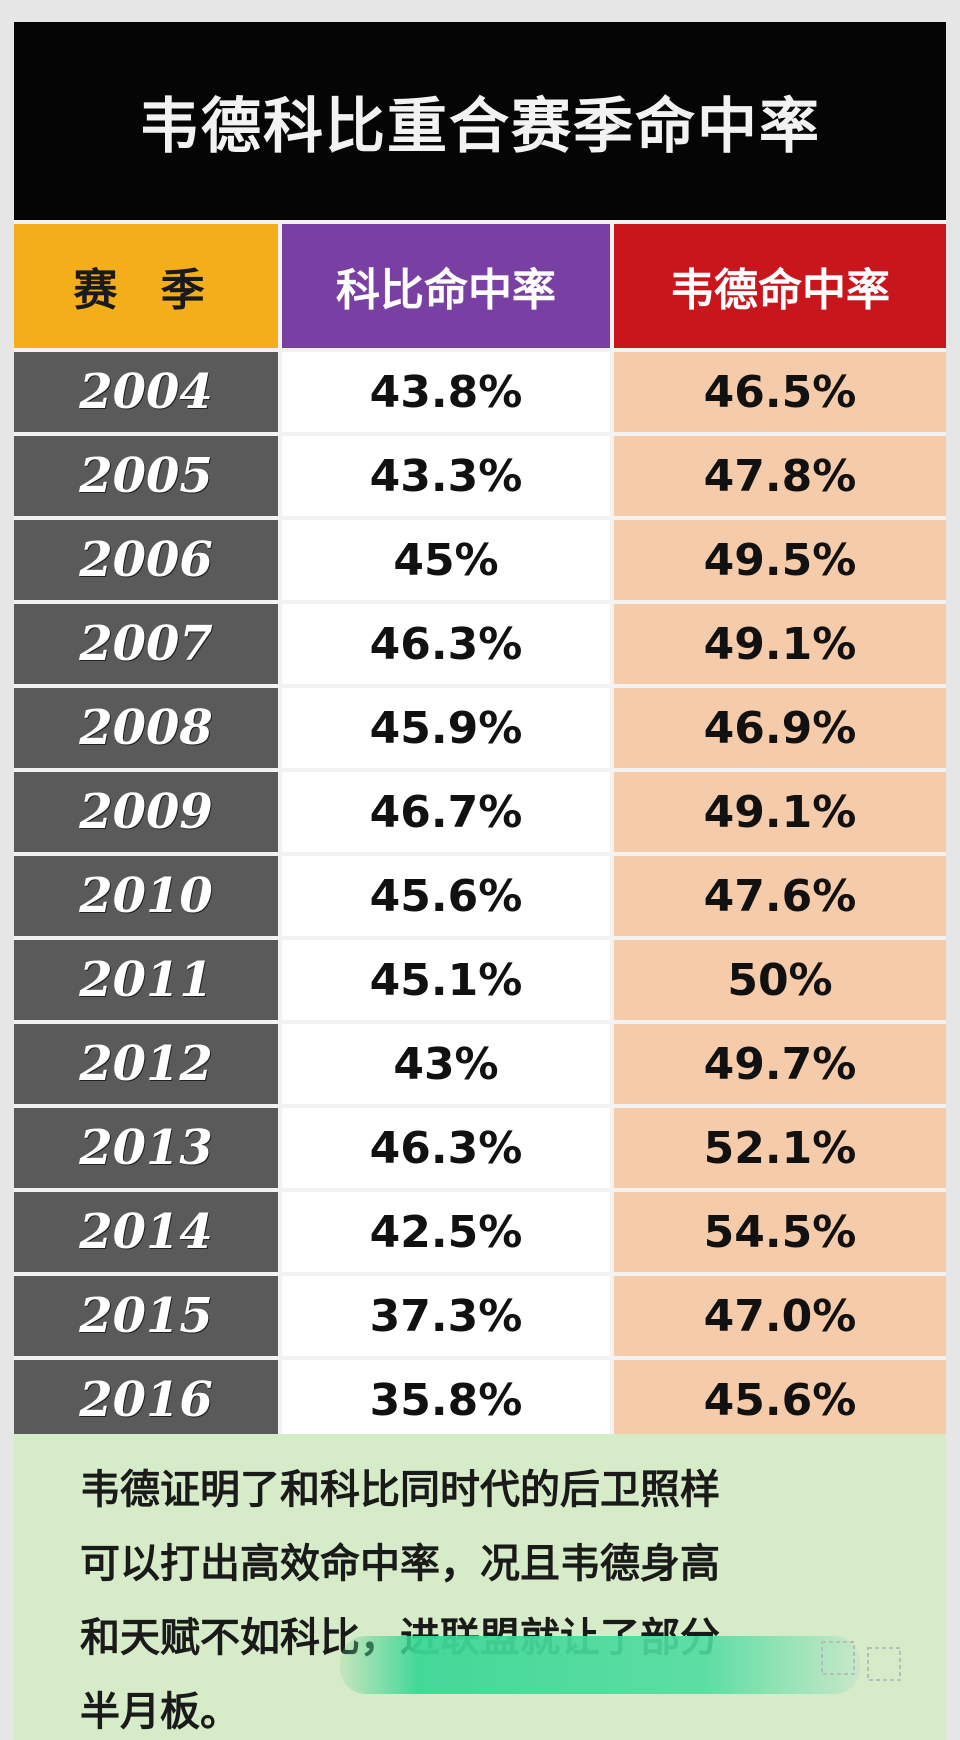  I want to click on kobe-fg-cell: 45.1%, so click(446, 980).